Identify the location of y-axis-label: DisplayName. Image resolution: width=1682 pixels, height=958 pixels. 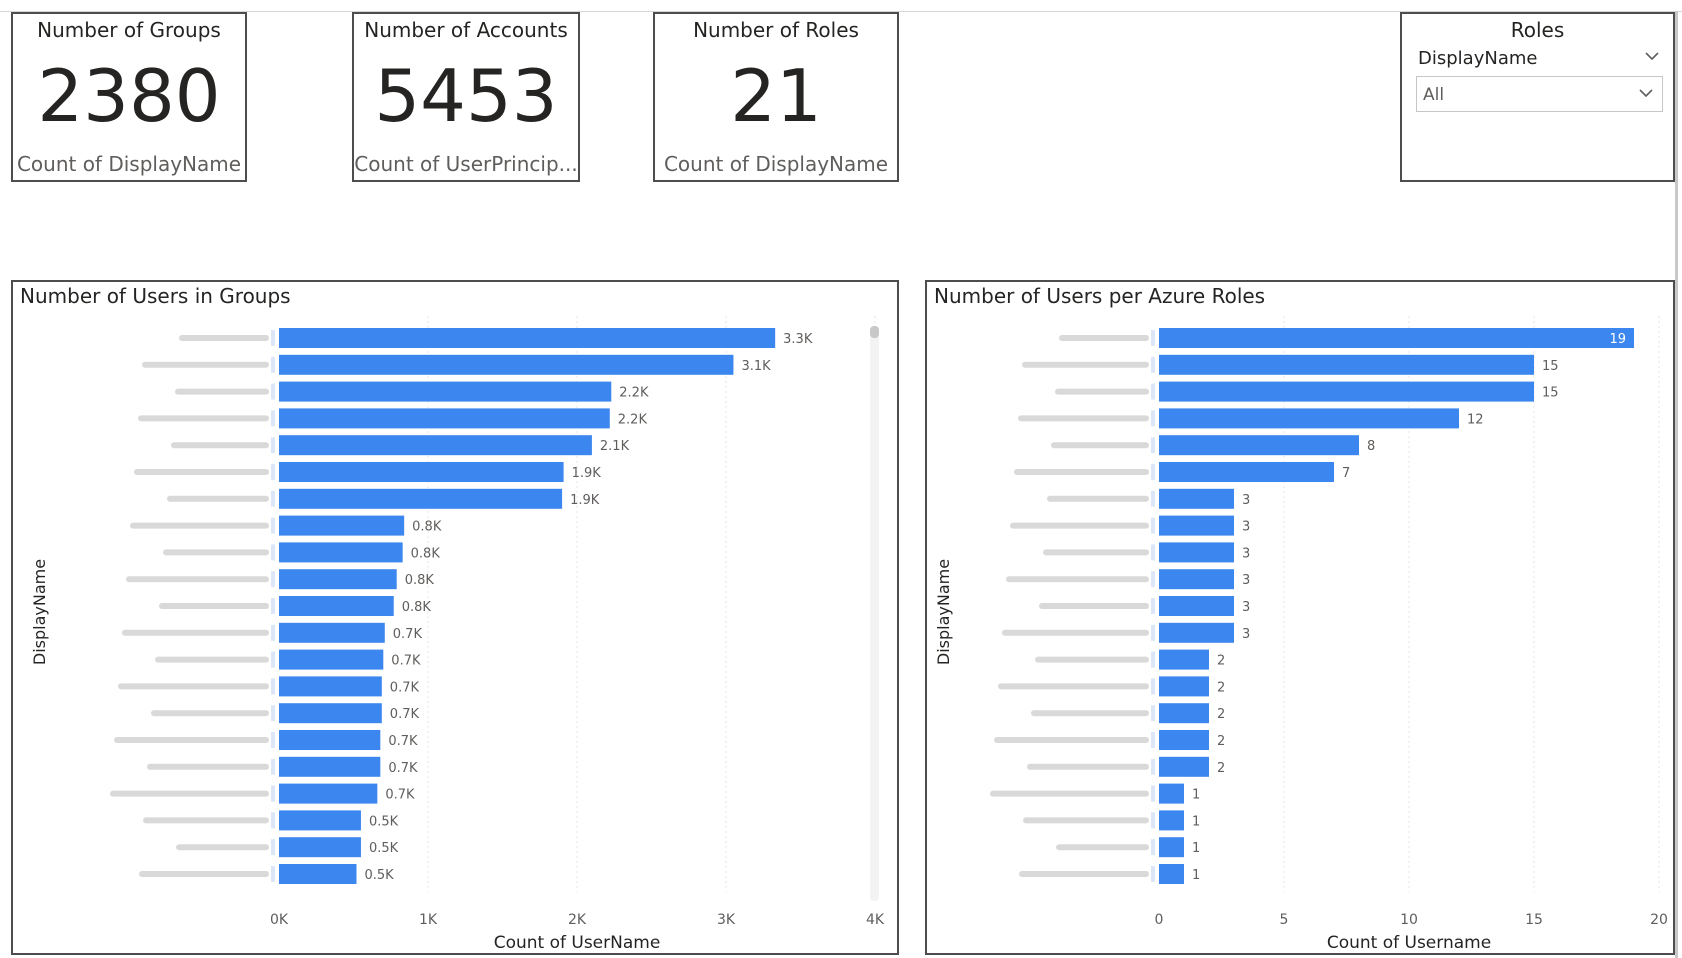
(39, 612).